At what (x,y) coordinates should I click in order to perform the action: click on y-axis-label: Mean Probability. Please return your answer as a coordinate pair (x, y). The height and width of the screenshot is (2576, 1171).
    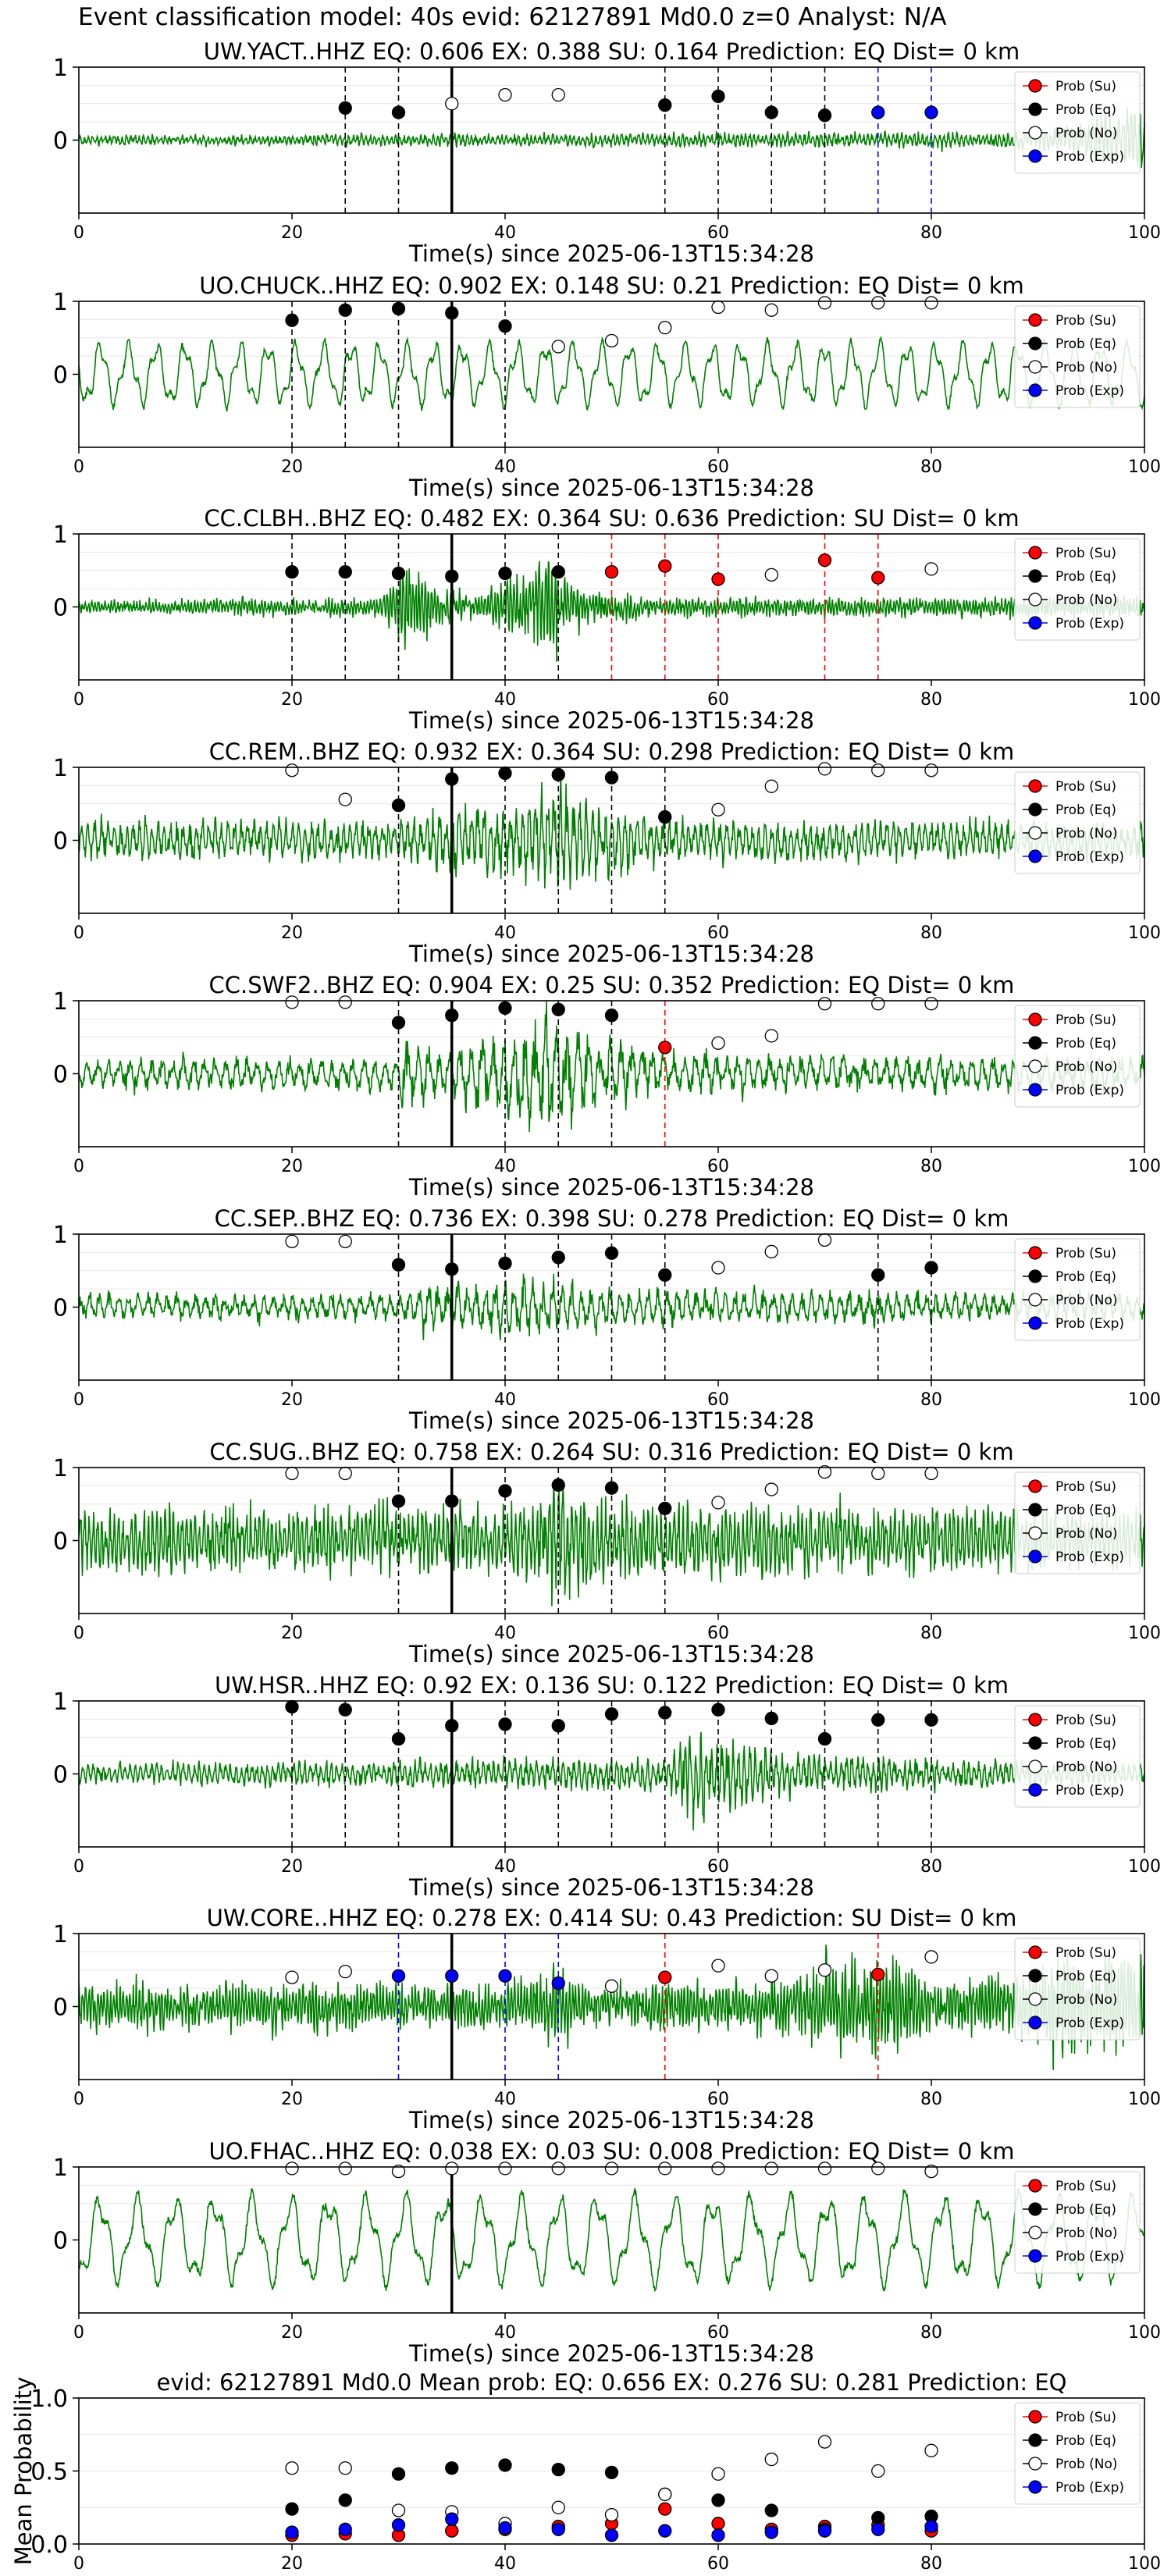
    Looking at the image, I should click on (23, 2471).